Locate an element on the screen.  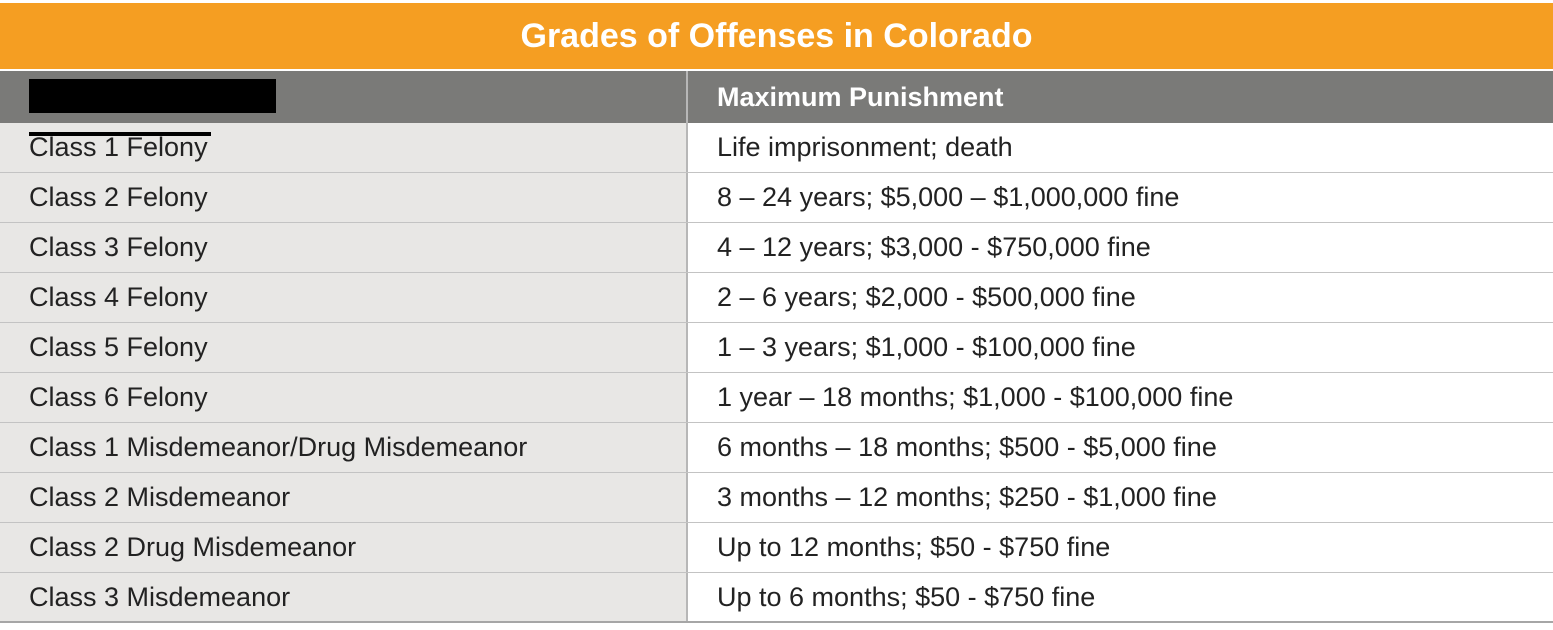
table-title: Grades of Offenses in Colorado is located at coordinates (776, 36).